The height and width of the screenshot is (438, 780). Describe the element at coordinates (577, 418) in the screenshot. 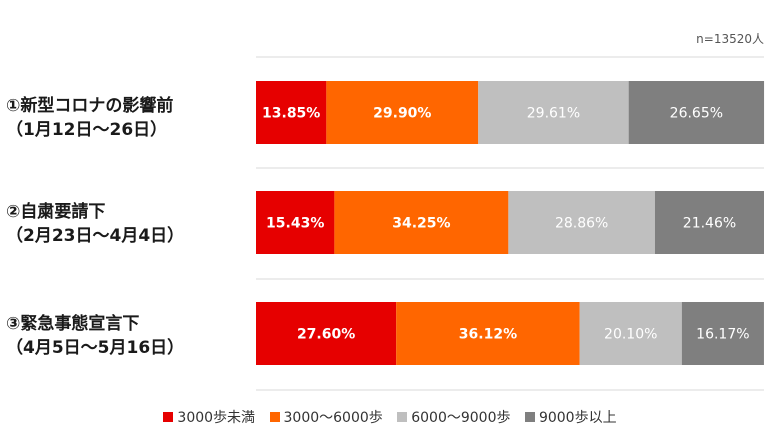

I see `legend-label-9000-plus: 9000歩以上` at that location.